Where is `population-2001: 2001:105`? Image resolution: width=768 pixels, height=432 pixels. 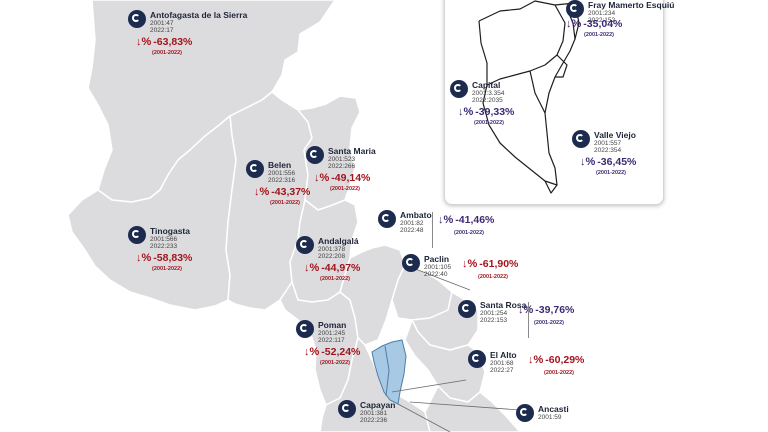
population-2001: 2001:105 is located at coordinates (438, 267).